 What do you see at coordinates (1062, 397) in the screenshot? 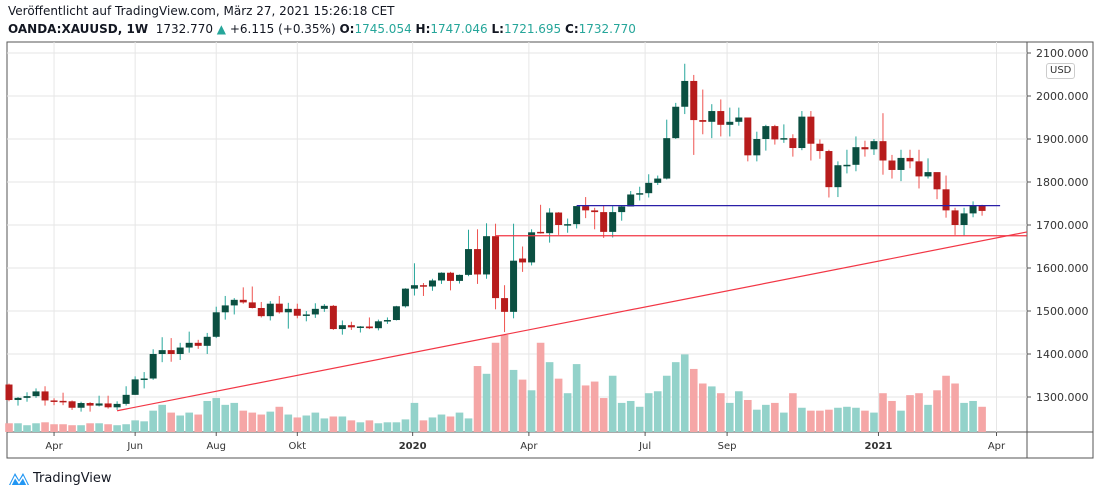
I see `price-tick-label: 1300.000` at bounding box center [1062, 397].